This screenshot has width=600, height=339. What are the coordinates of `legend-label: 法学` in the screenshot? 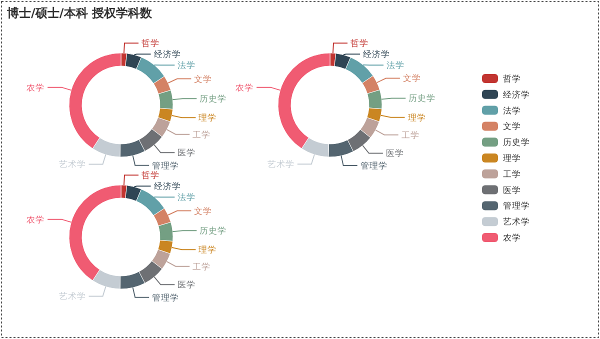 It's located at (512, 110).